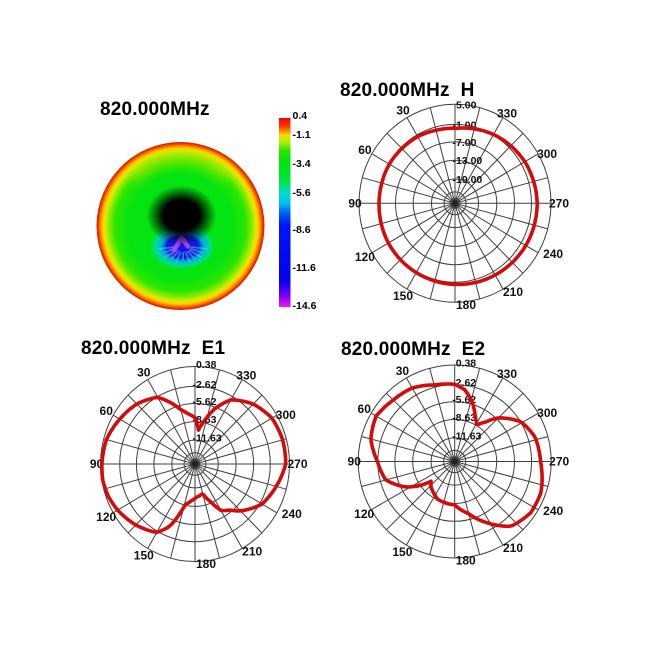  I want to click on svg-text: -7.00, so click(465, 143).